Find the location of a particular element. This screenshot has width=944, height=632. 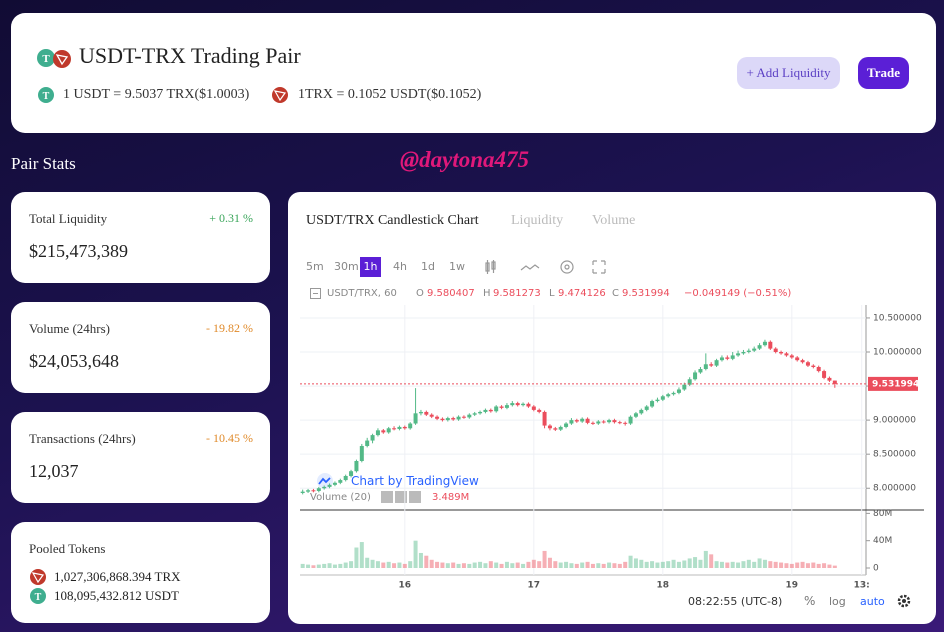

pooled-trx: 1,027,306,868.394 TRX is located at coordinates (117, 576).